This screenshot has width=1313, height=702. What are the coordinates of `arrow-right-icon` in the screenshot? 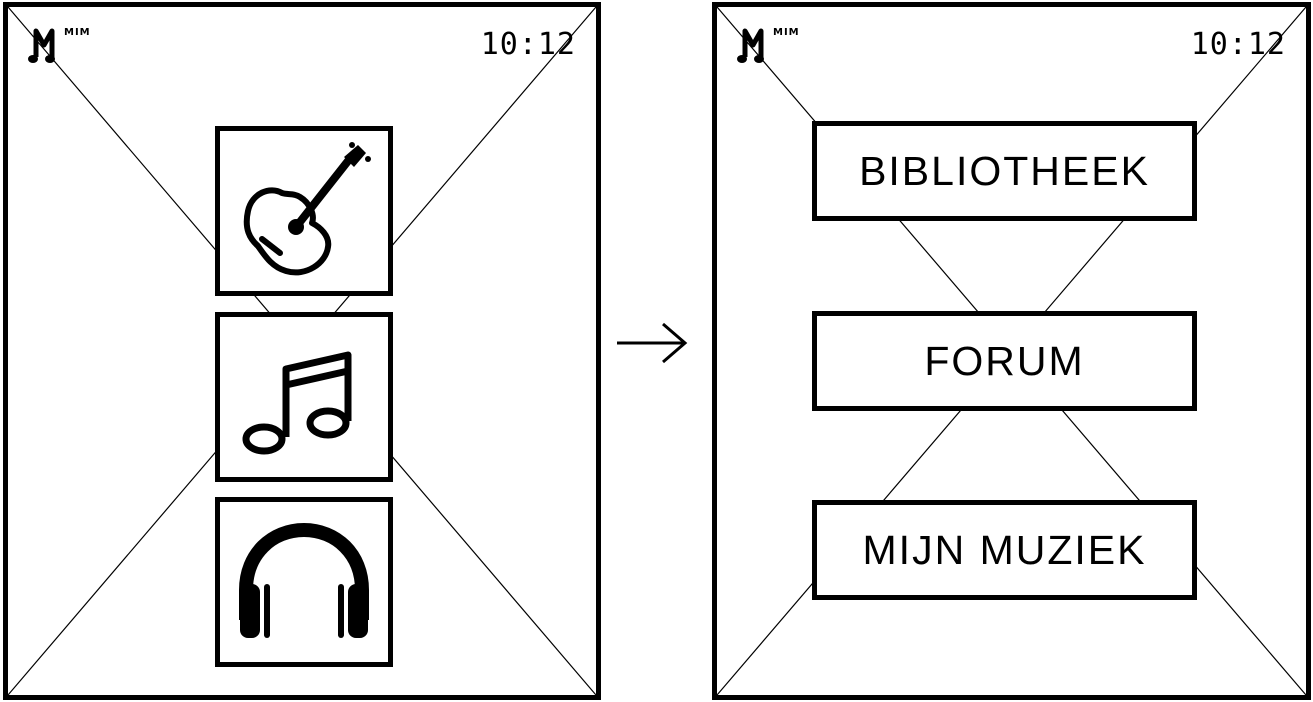 It's located at (652, 343).